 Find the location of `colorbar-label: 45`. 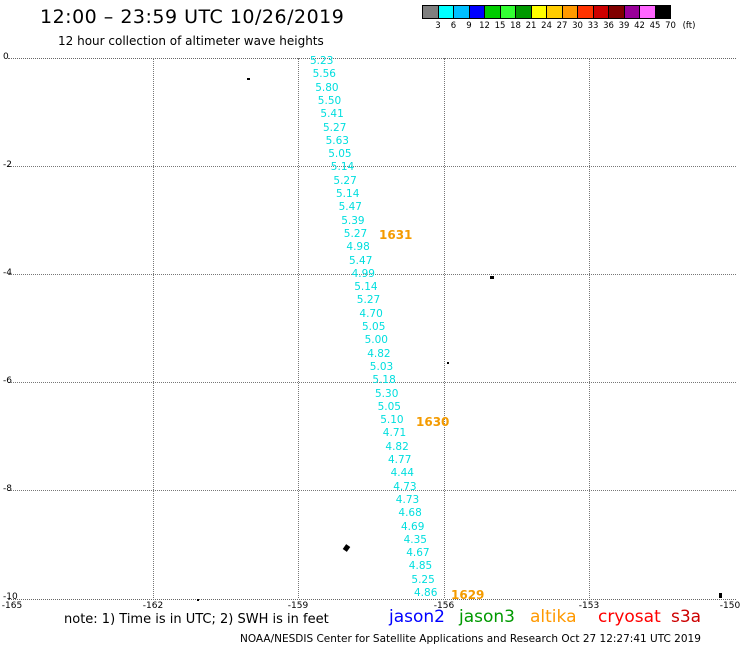

colorbar-label: 45 is located at coordinates (655, 26).